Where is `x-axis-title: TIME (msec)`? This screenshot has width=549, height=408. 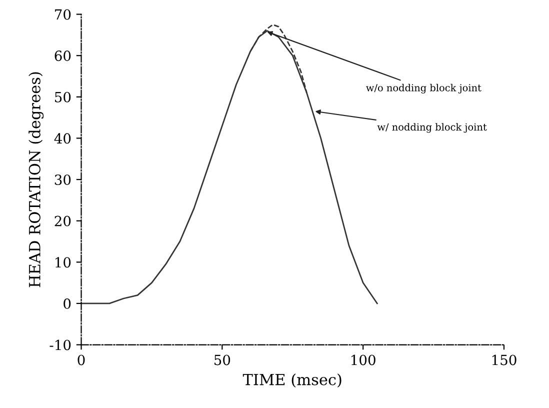
x-axis-title: TIME (msec) is located at coordinates (292, 380).